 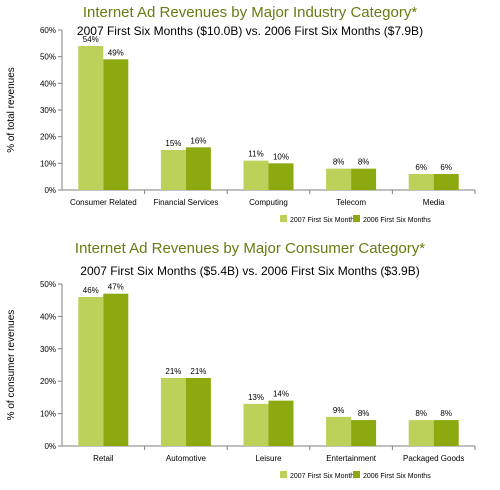 I want to click on data-label: 11%, so click(x=255, y=154).